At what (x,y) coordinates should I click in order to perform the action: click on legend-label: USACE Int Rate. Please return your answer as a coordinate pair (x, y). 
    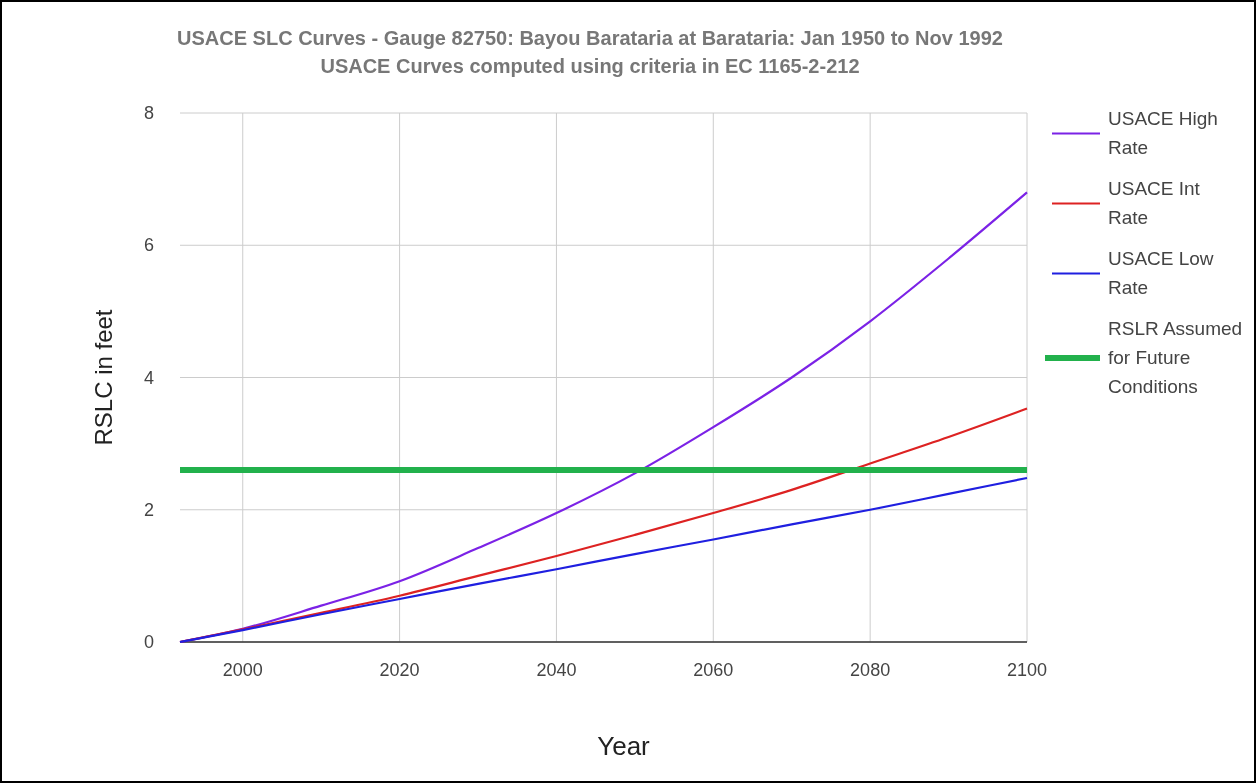
    Looking at the image, I should click on (1154, 203).